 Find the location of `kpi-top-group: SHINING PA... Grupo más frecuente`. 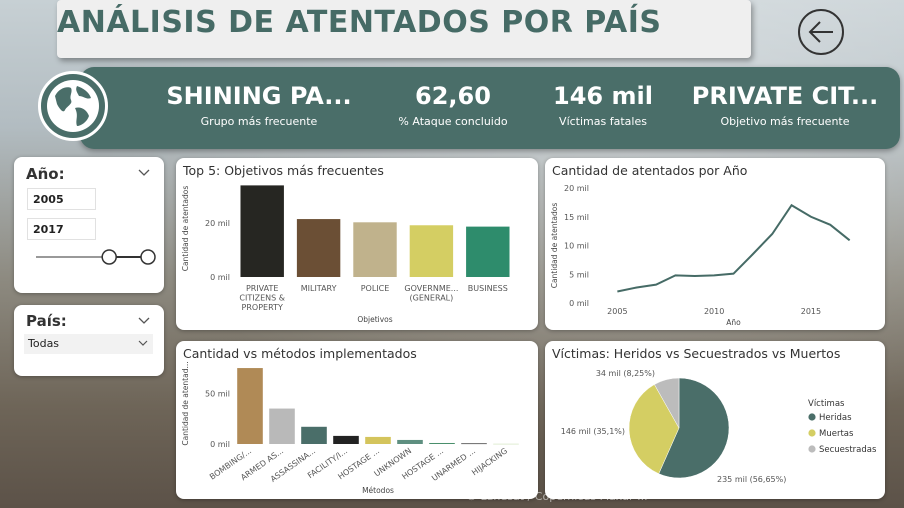

kpi-top-group: SHINING PA... Grupo más frecuente is located at coordinates (259, 105).